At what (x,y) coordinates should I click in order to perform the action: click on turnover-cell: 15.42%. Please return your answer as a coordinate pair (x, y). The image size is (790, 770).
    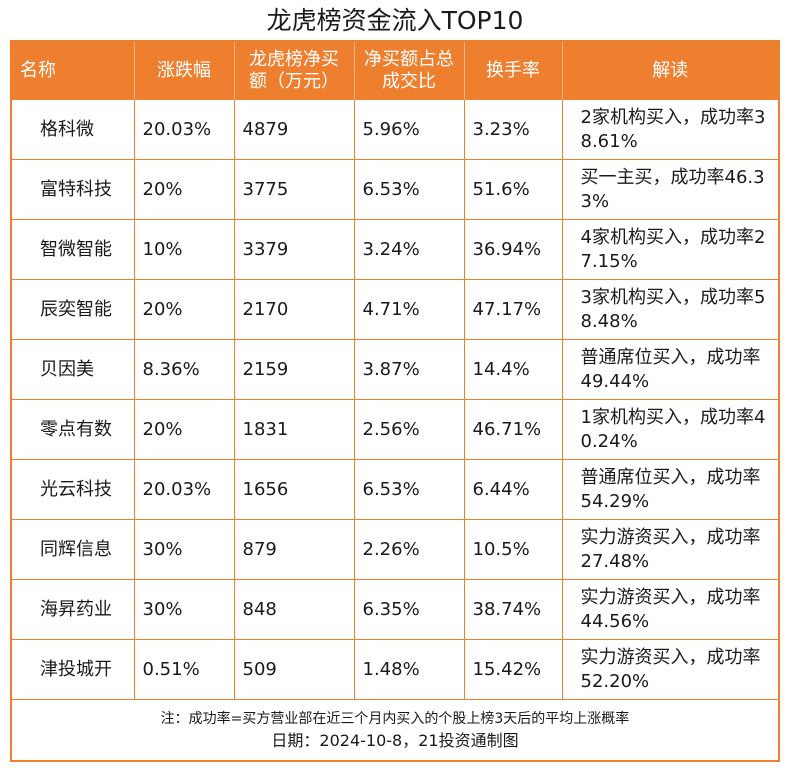
    Looking at the image, I should click on (513, 669).